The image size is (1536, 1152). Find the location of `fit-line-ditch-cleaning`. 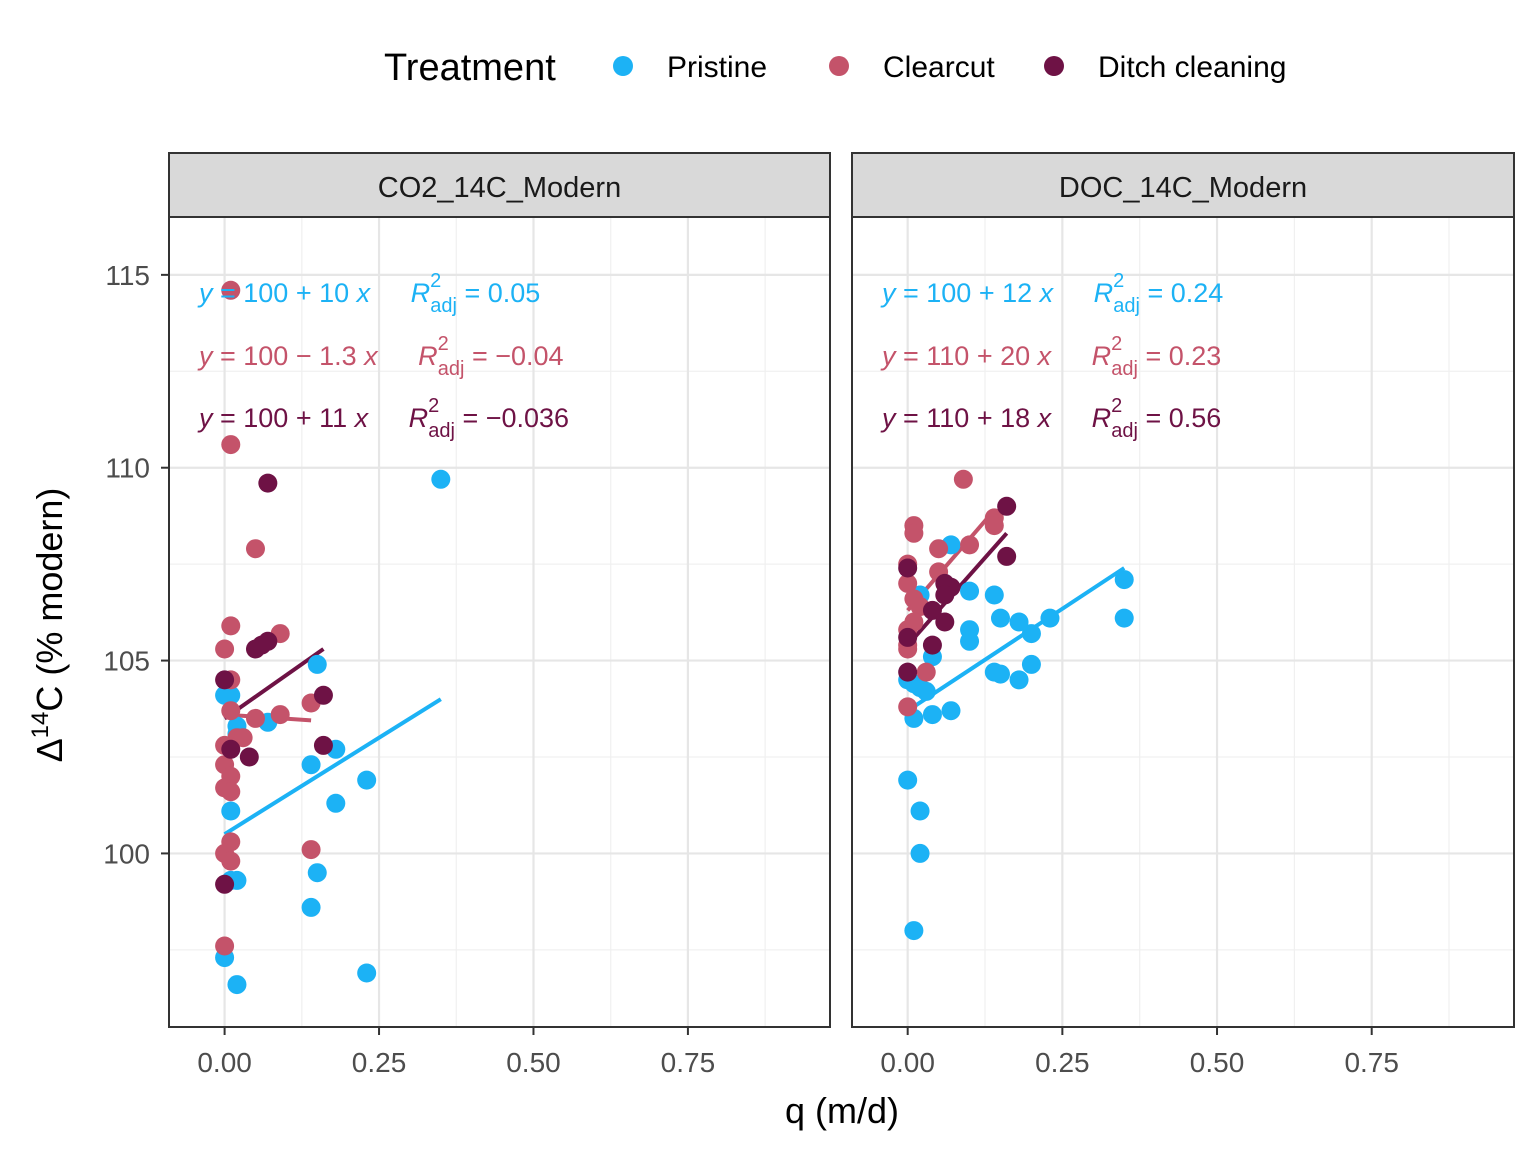

fit-line-ditch-cleaning is located at coordinates (274, 684).